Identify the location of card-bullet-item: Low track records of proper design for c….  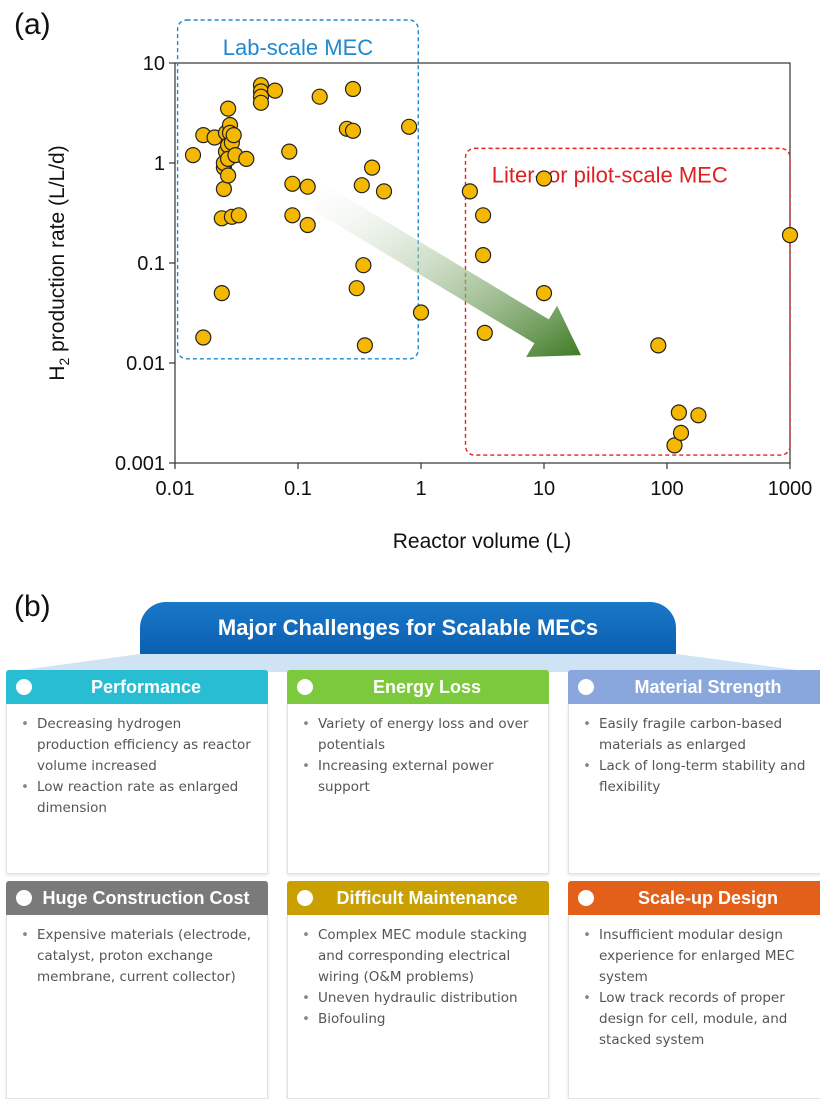
(701, 1019).